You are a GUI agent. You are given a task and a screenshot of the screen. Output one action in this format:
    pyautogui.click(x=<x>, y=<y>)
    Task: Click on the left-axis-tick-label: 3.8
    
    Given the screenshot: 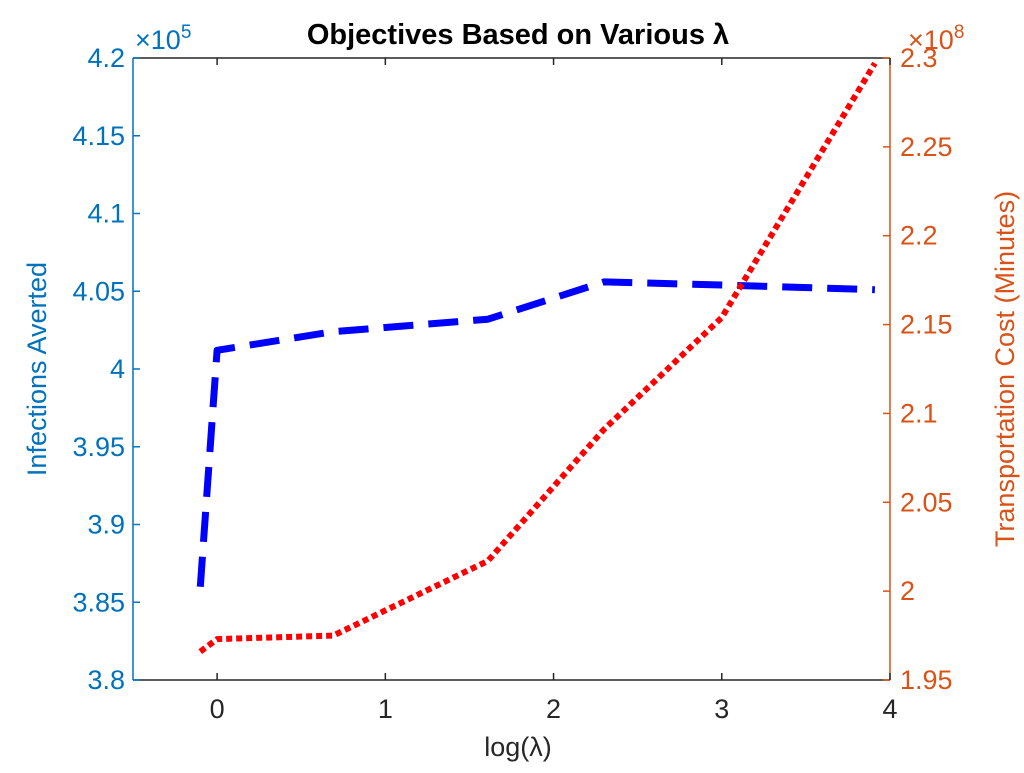 What is the action you would take?
    pyautogui.click(x=106, y=680)
    